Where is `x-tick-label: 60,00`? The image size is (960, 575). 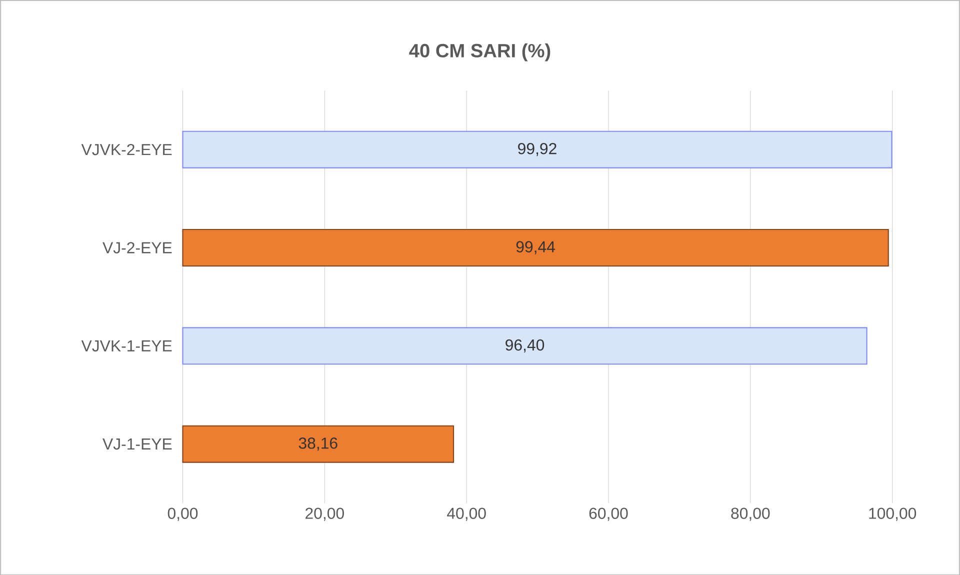
x-tick-label: 60,00 is located at coordinates (608, 514).